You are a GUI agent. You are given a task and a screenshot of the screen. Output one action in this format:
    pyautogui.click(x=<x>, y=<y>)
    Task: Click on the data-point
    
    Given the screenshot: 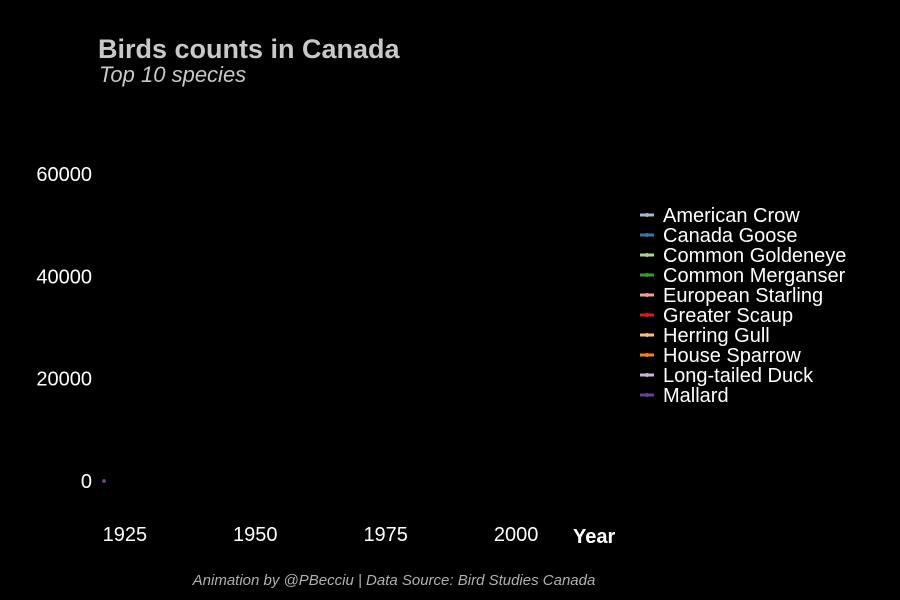 What is the action you would take?
    pyautogui.click(x=104, y=481)
    